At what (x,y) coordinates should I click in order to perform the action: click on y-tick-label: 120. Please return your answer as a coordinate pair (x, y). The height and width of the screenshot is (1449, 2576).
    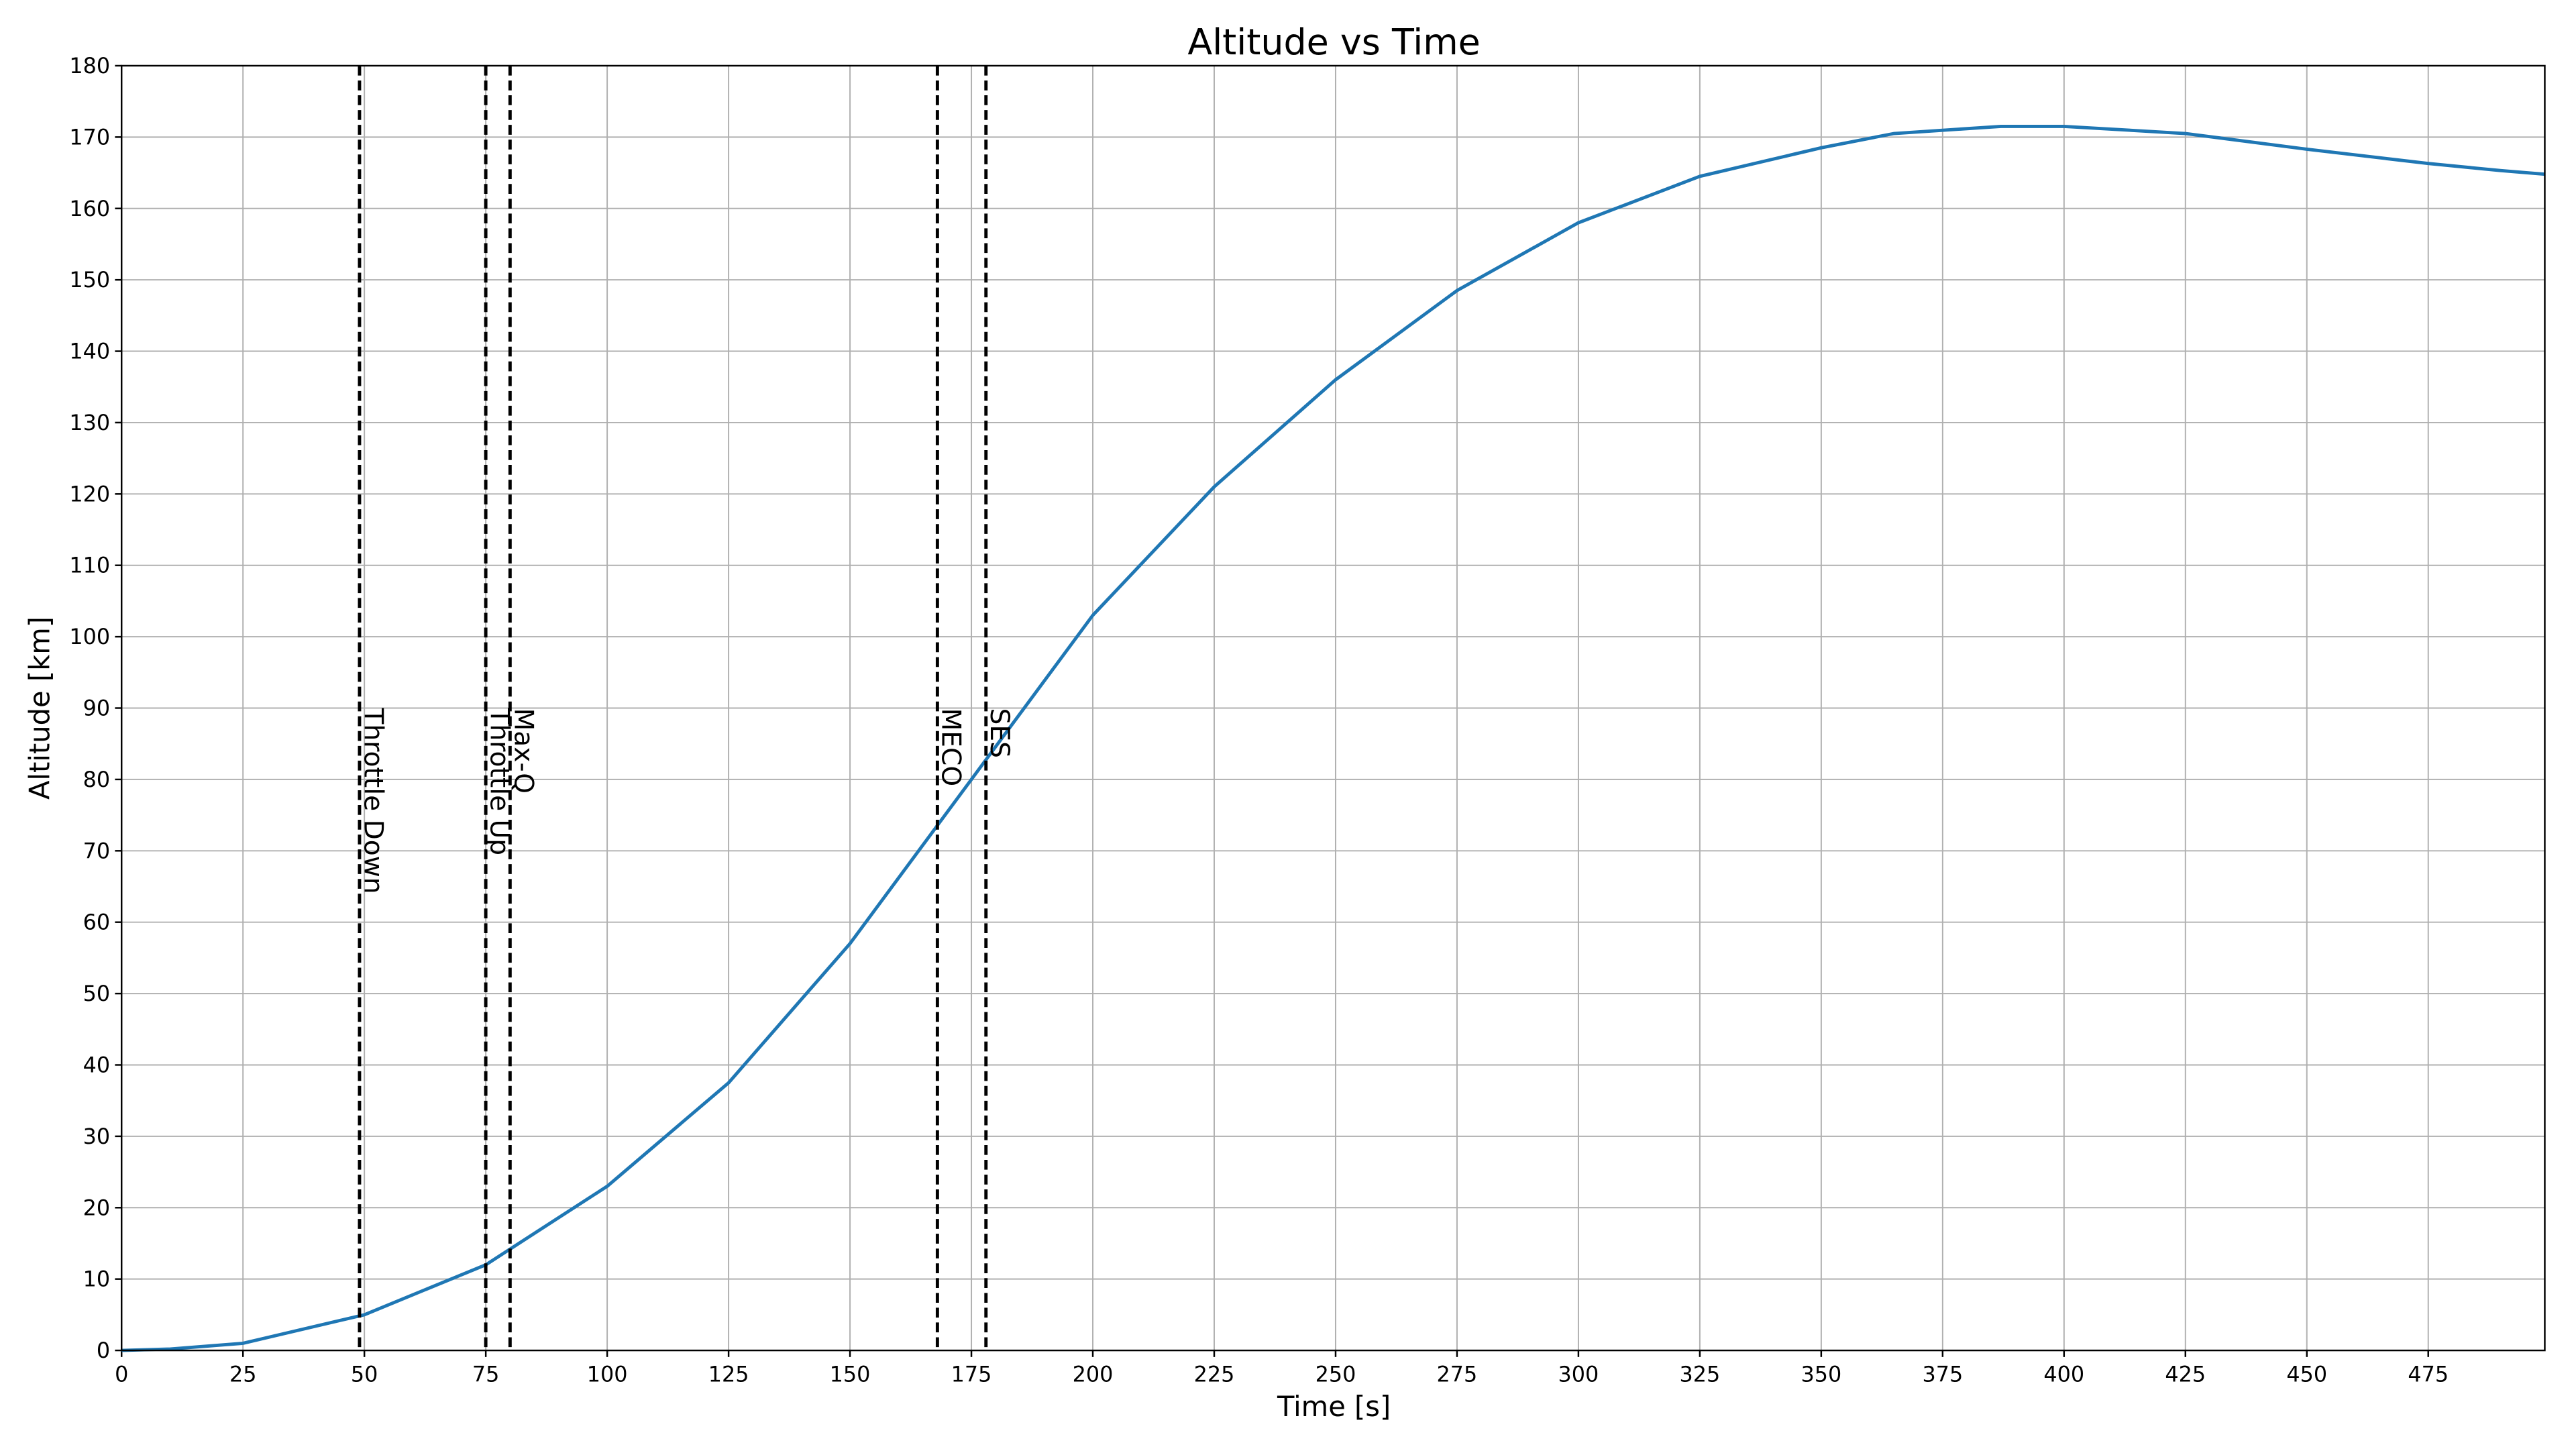
    Looking at the image, I should click on (89, 493).